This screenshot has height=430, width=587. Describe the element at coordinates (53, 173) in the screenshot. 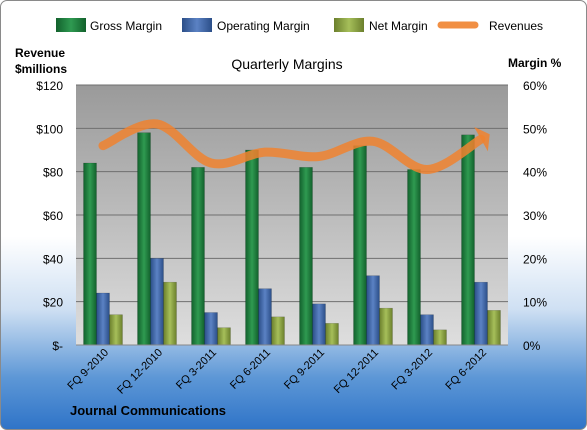

I see `left-tick-label: $80` at that location.